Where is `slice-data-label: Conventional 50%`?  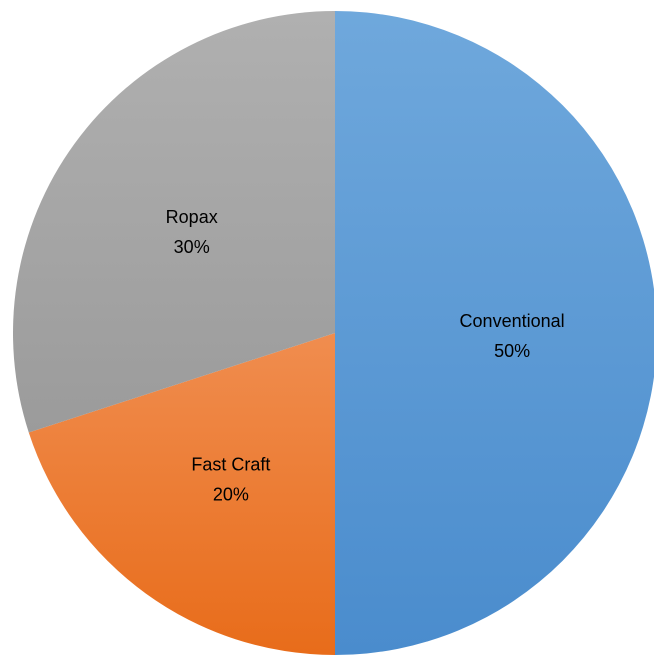
slice-data-label: Conventional 50% is located at coordinates (512, 336).